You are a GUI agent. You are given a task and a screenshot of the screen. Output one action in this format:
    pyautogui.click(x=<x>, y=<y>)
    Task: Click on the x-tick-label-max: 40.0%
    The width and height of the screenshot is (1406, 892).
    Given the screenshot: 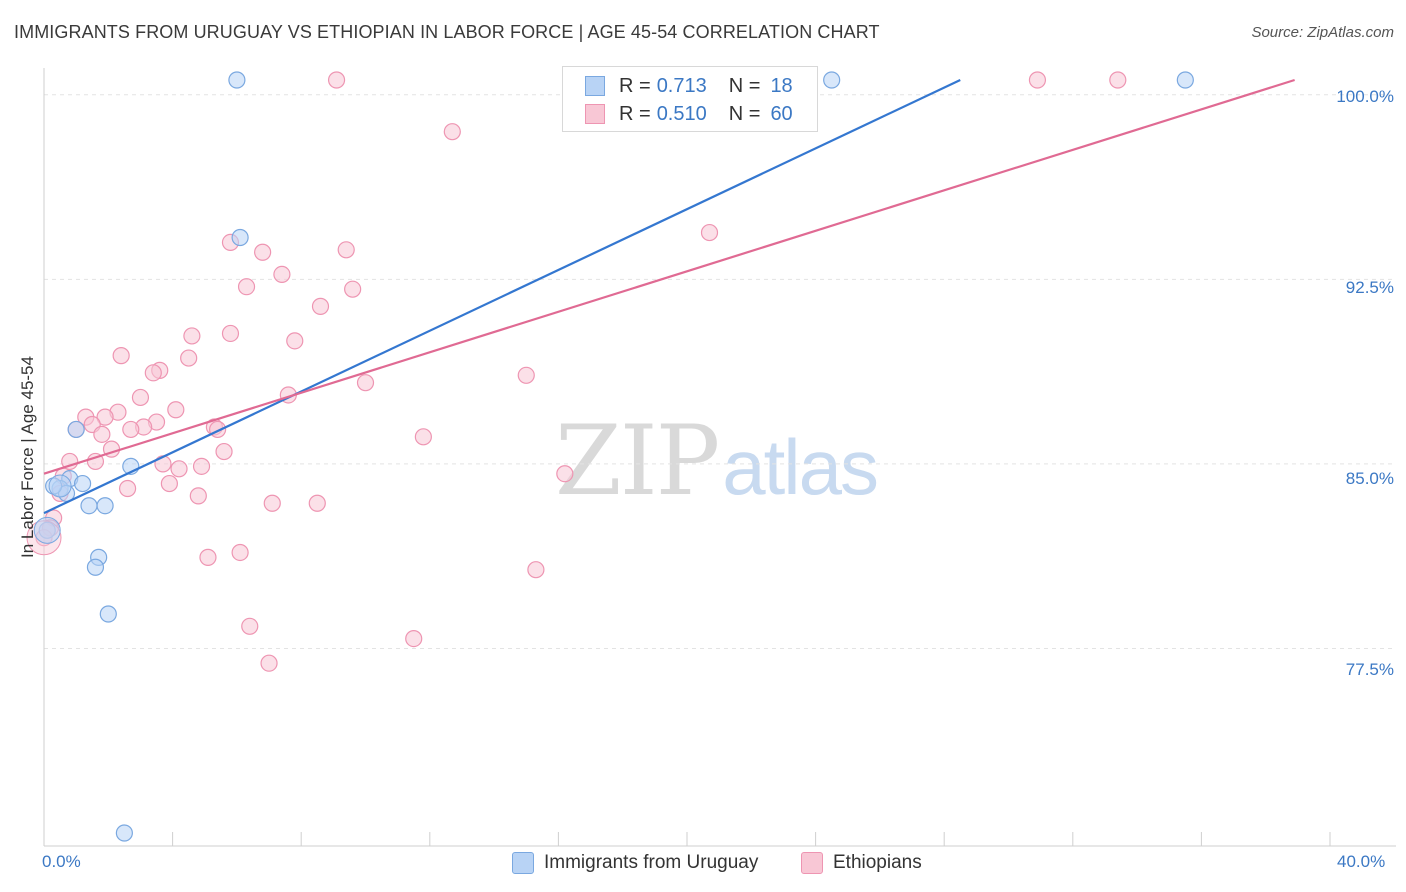 What is the action you would take?
    pyautogui.click(x=1361, y=861)
    